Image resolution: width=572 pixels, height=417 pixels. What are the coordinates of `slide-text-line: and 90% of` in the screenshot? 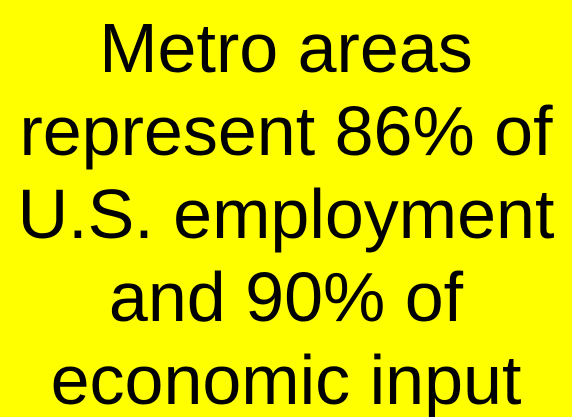 It's located at (286, 297).